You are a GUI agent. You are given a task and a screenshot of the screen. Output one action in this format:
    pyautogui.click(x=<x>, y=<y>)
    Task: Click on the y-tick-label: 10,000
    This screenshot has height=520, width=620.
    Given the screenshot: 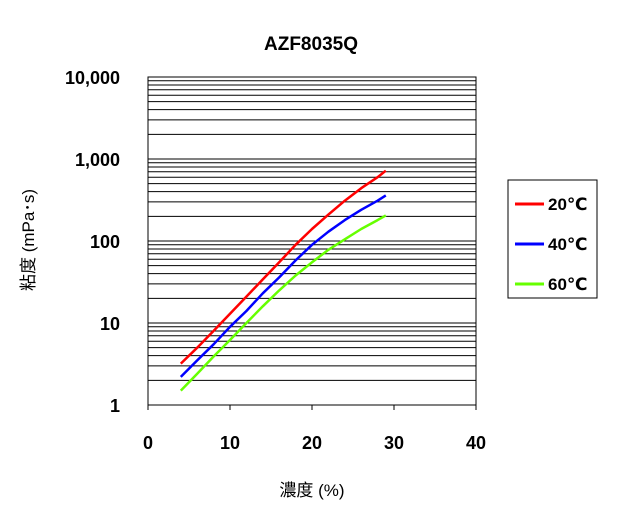 What is the action you would take?
    pyautogui.click(x=92, y=78)
    